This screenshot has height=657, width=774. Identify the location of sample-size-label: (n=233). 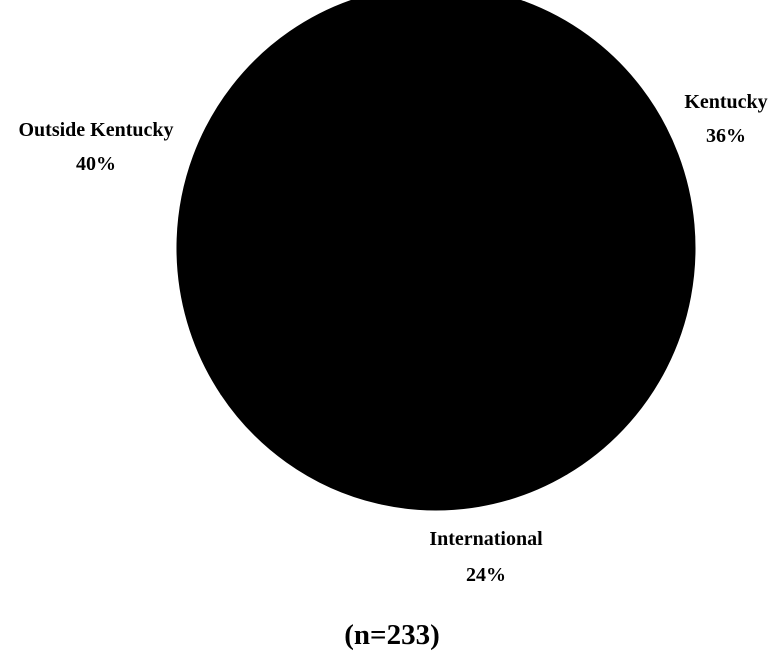
(391, 635).